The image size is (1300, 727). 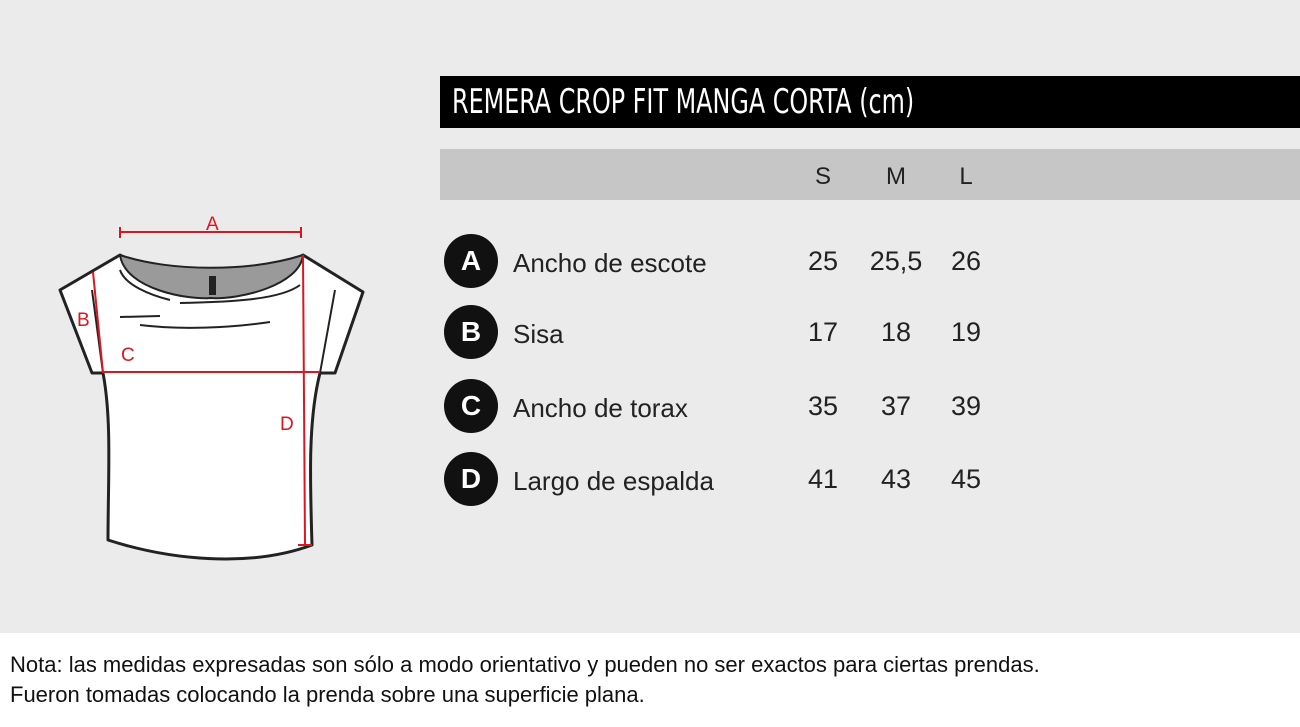 I want to click on value-m: 18, so click(x=896, y=332).